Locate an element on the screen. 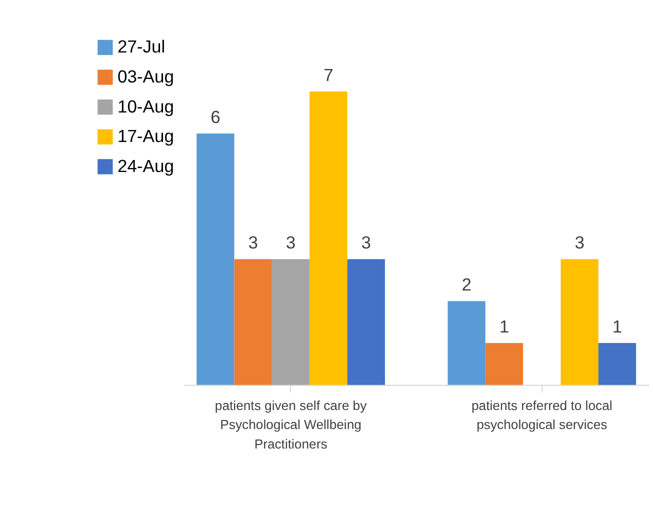 This screenshot has height=516, width=653. x-tick-label: patients referred to local psychological services is located at coordinates (541, 415).